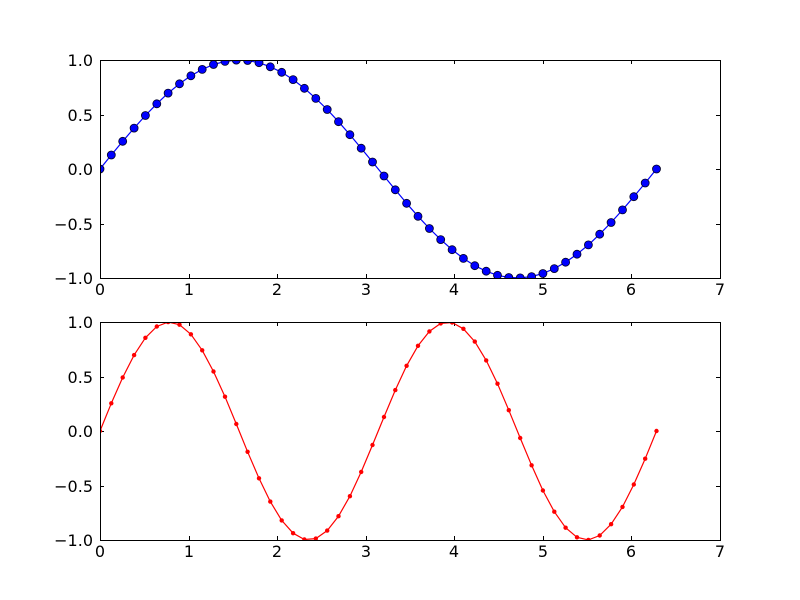 This screenshot has height=600, width=800. I want to click on x-tick-label: 1, so click(189, 289).